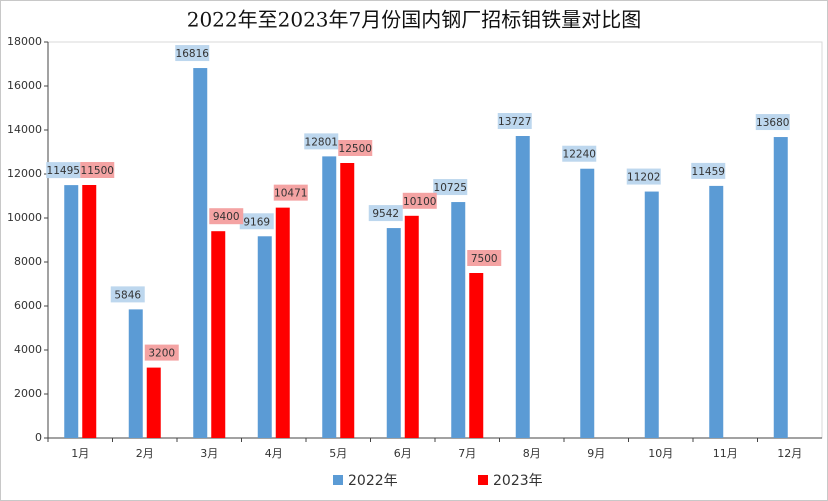  I want to click on y-tick-label: 14000, so click(24, 129).